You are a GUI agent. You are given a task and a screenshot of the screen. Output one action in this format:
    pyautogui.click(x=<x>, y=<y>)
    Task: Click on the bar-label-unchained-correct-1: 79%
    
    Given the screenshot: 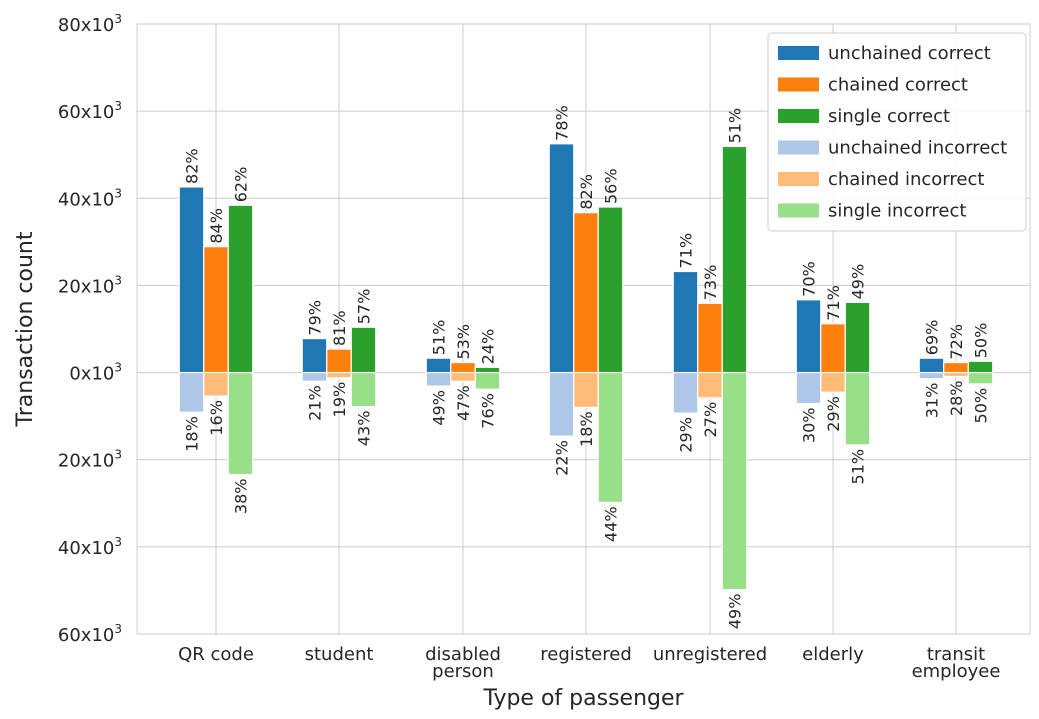 What is the action you would take?
    pyautogui.click(x=315, y=318)
    